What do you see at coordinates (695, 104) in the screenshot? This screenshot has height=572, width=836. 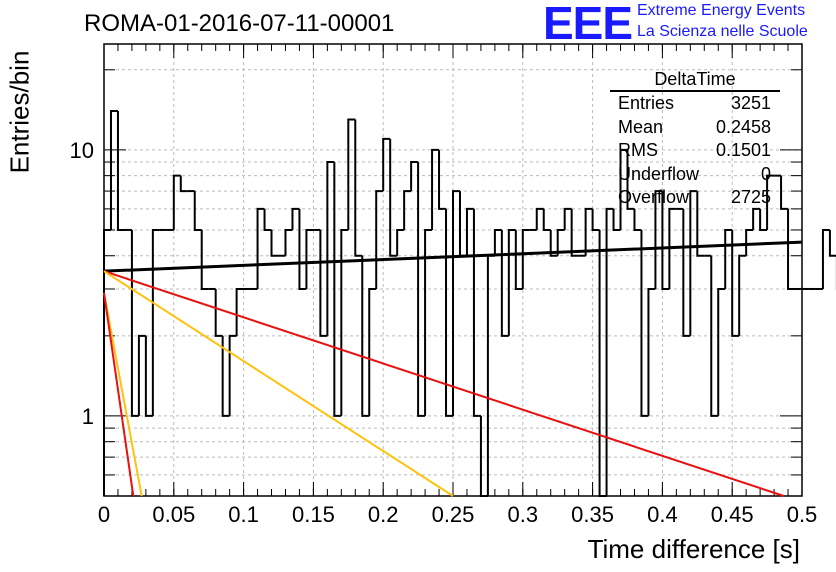 I see `stats-row-entries: Entries 3251` at bounding box center [695, 104].